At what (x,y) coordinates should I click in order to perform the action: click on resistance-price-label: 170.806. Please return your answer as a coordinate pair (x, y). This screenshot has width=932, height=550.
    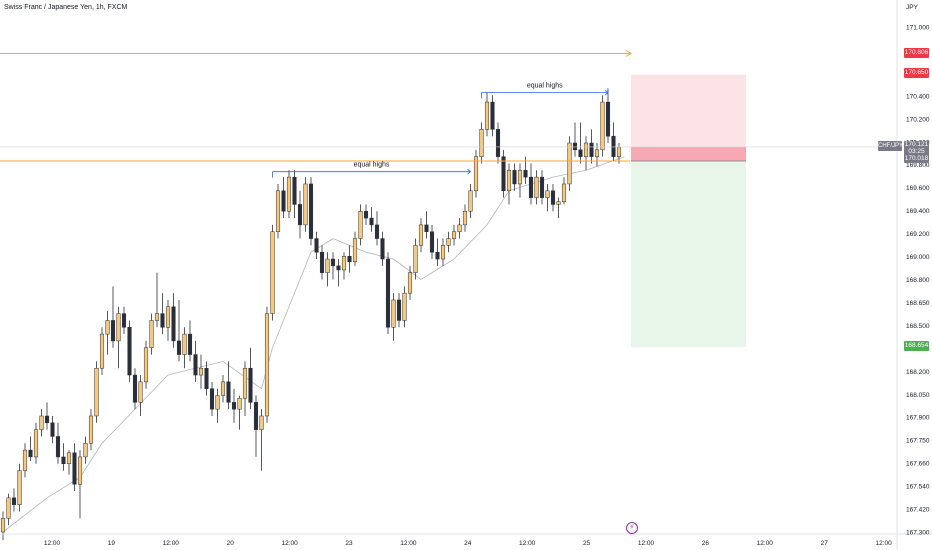
    Looking at the image, I should click on (916, 53).